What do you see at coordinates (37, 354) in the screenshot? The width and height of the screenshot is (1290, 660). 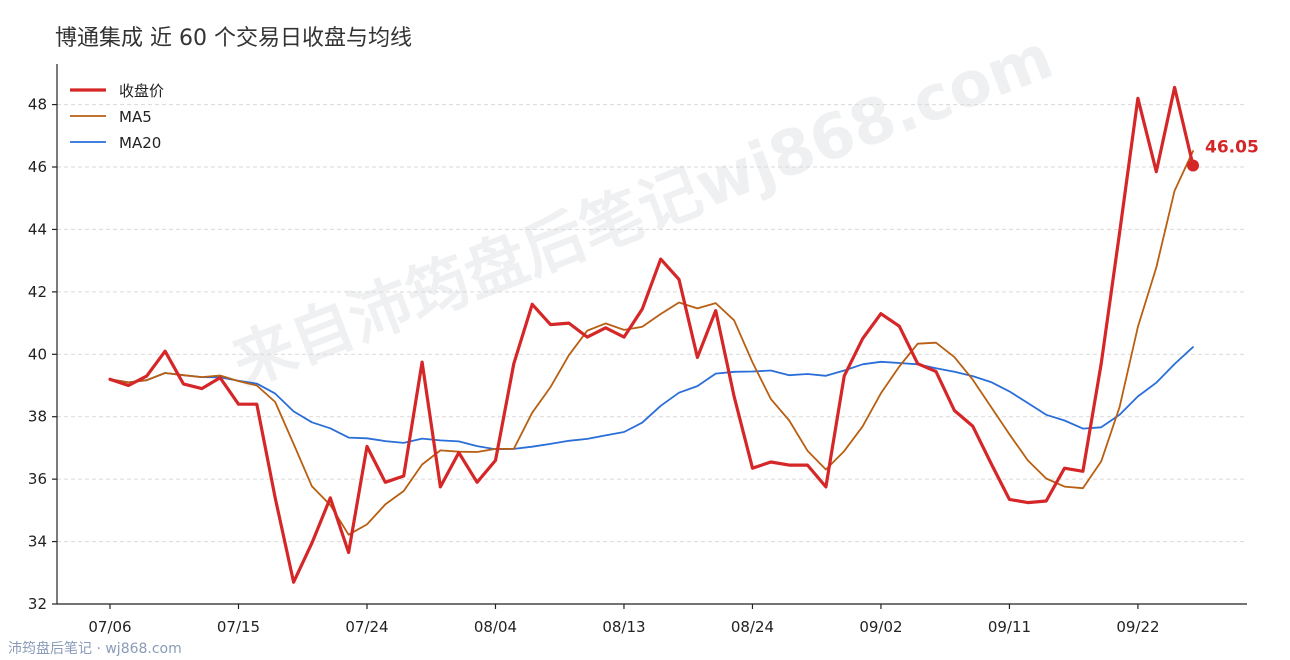 I see `y-tick-label: 40` at bounding box center [37, 354].